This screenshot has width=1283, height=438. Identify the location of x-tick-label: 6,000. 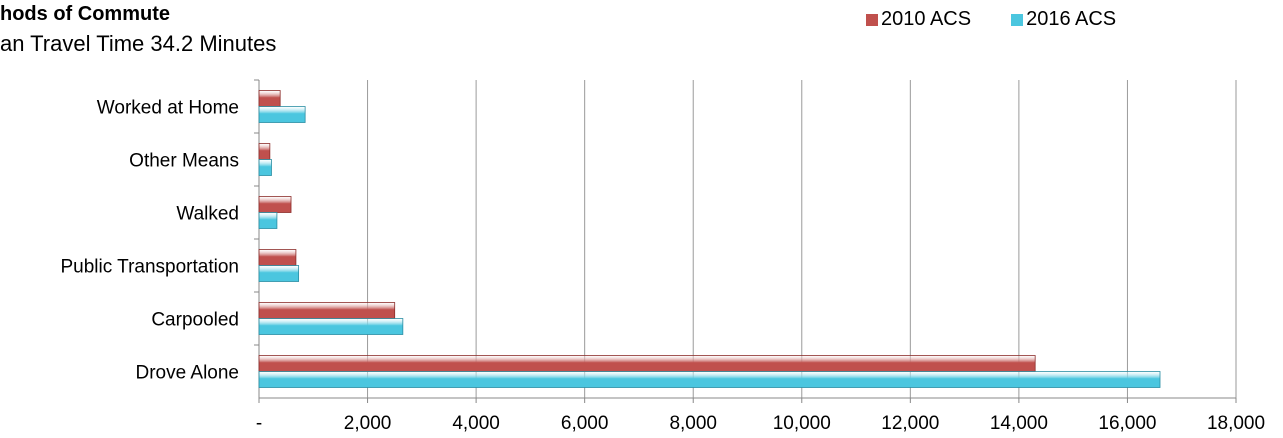
(585, 423).